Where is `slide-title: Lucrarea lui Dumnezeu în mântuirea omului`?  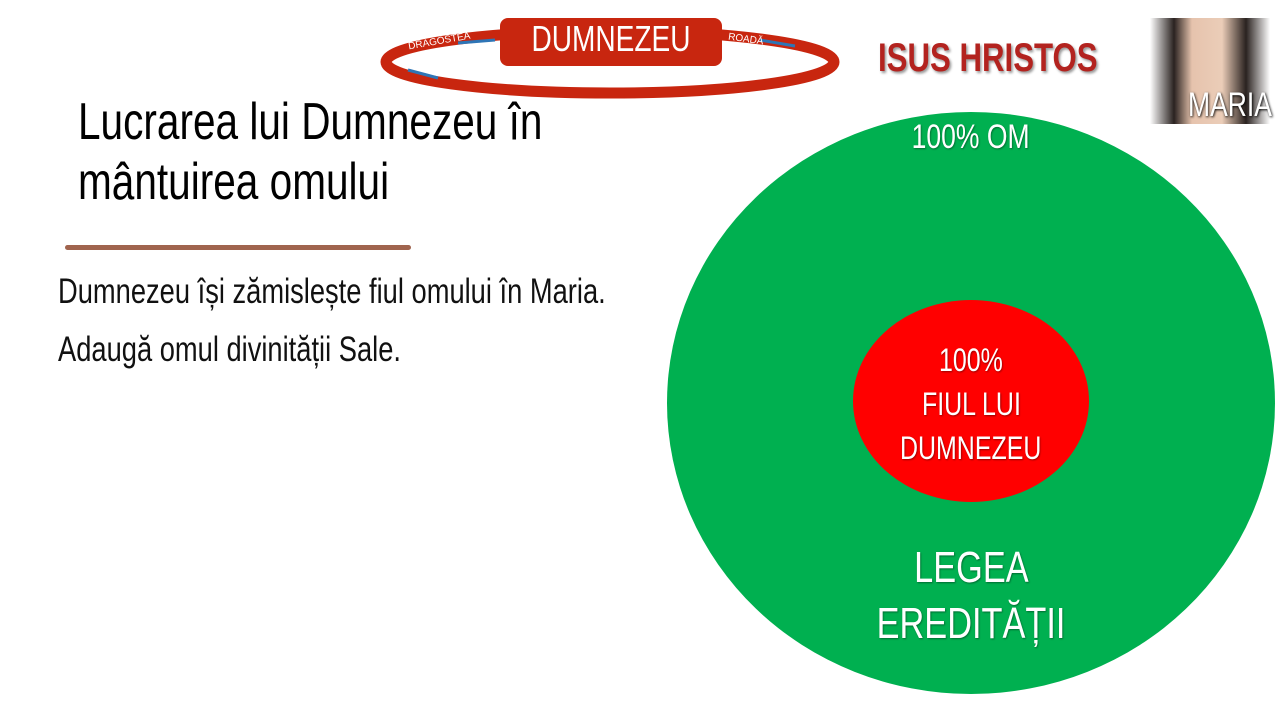
slide-title: Lucrarea lui Dumnezeu în mântuirea omului is located at coordinates (310, 152).